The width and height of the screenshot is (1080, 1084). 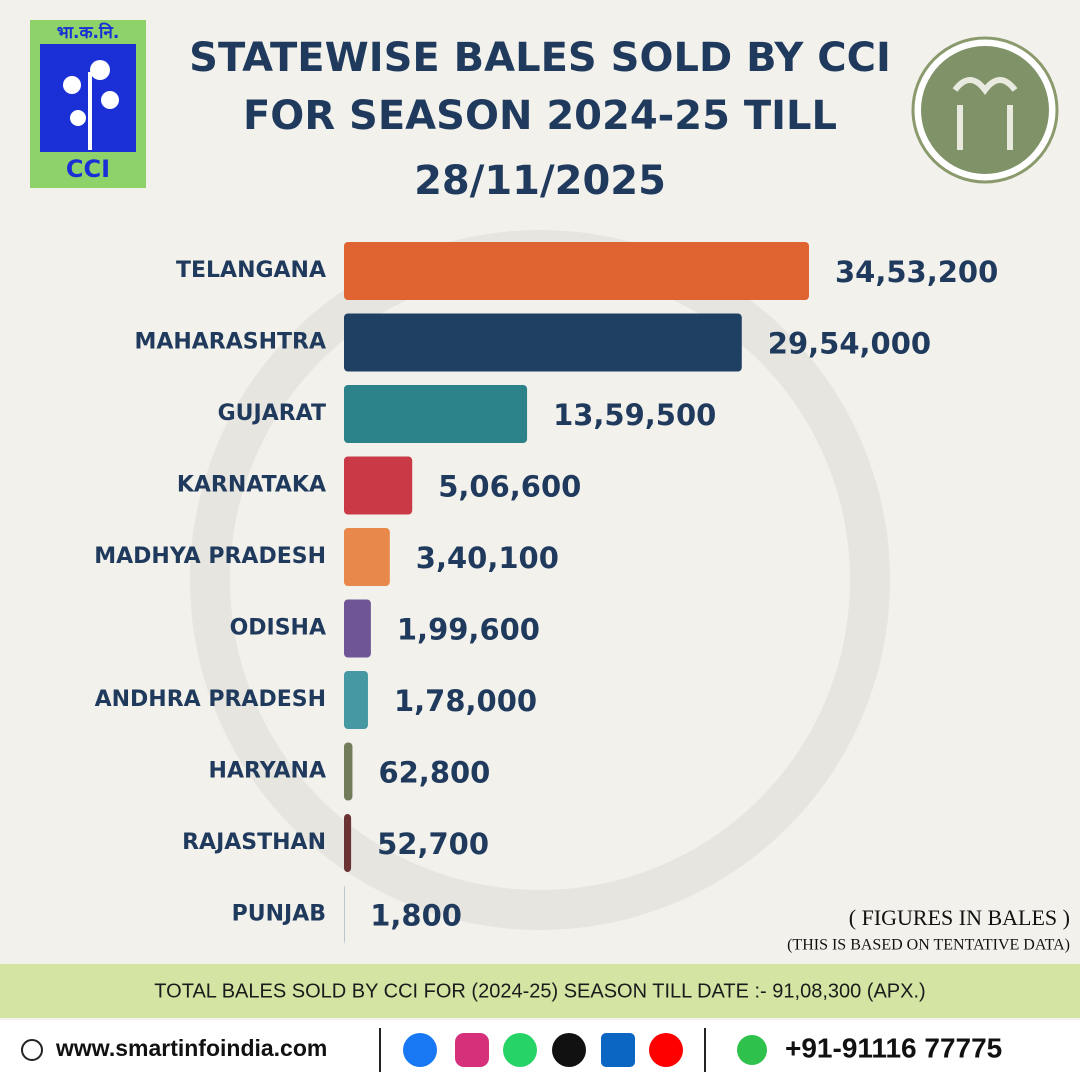 I want to click on category-label: ANDHRA PRADESH, so click(x=210, y=699).